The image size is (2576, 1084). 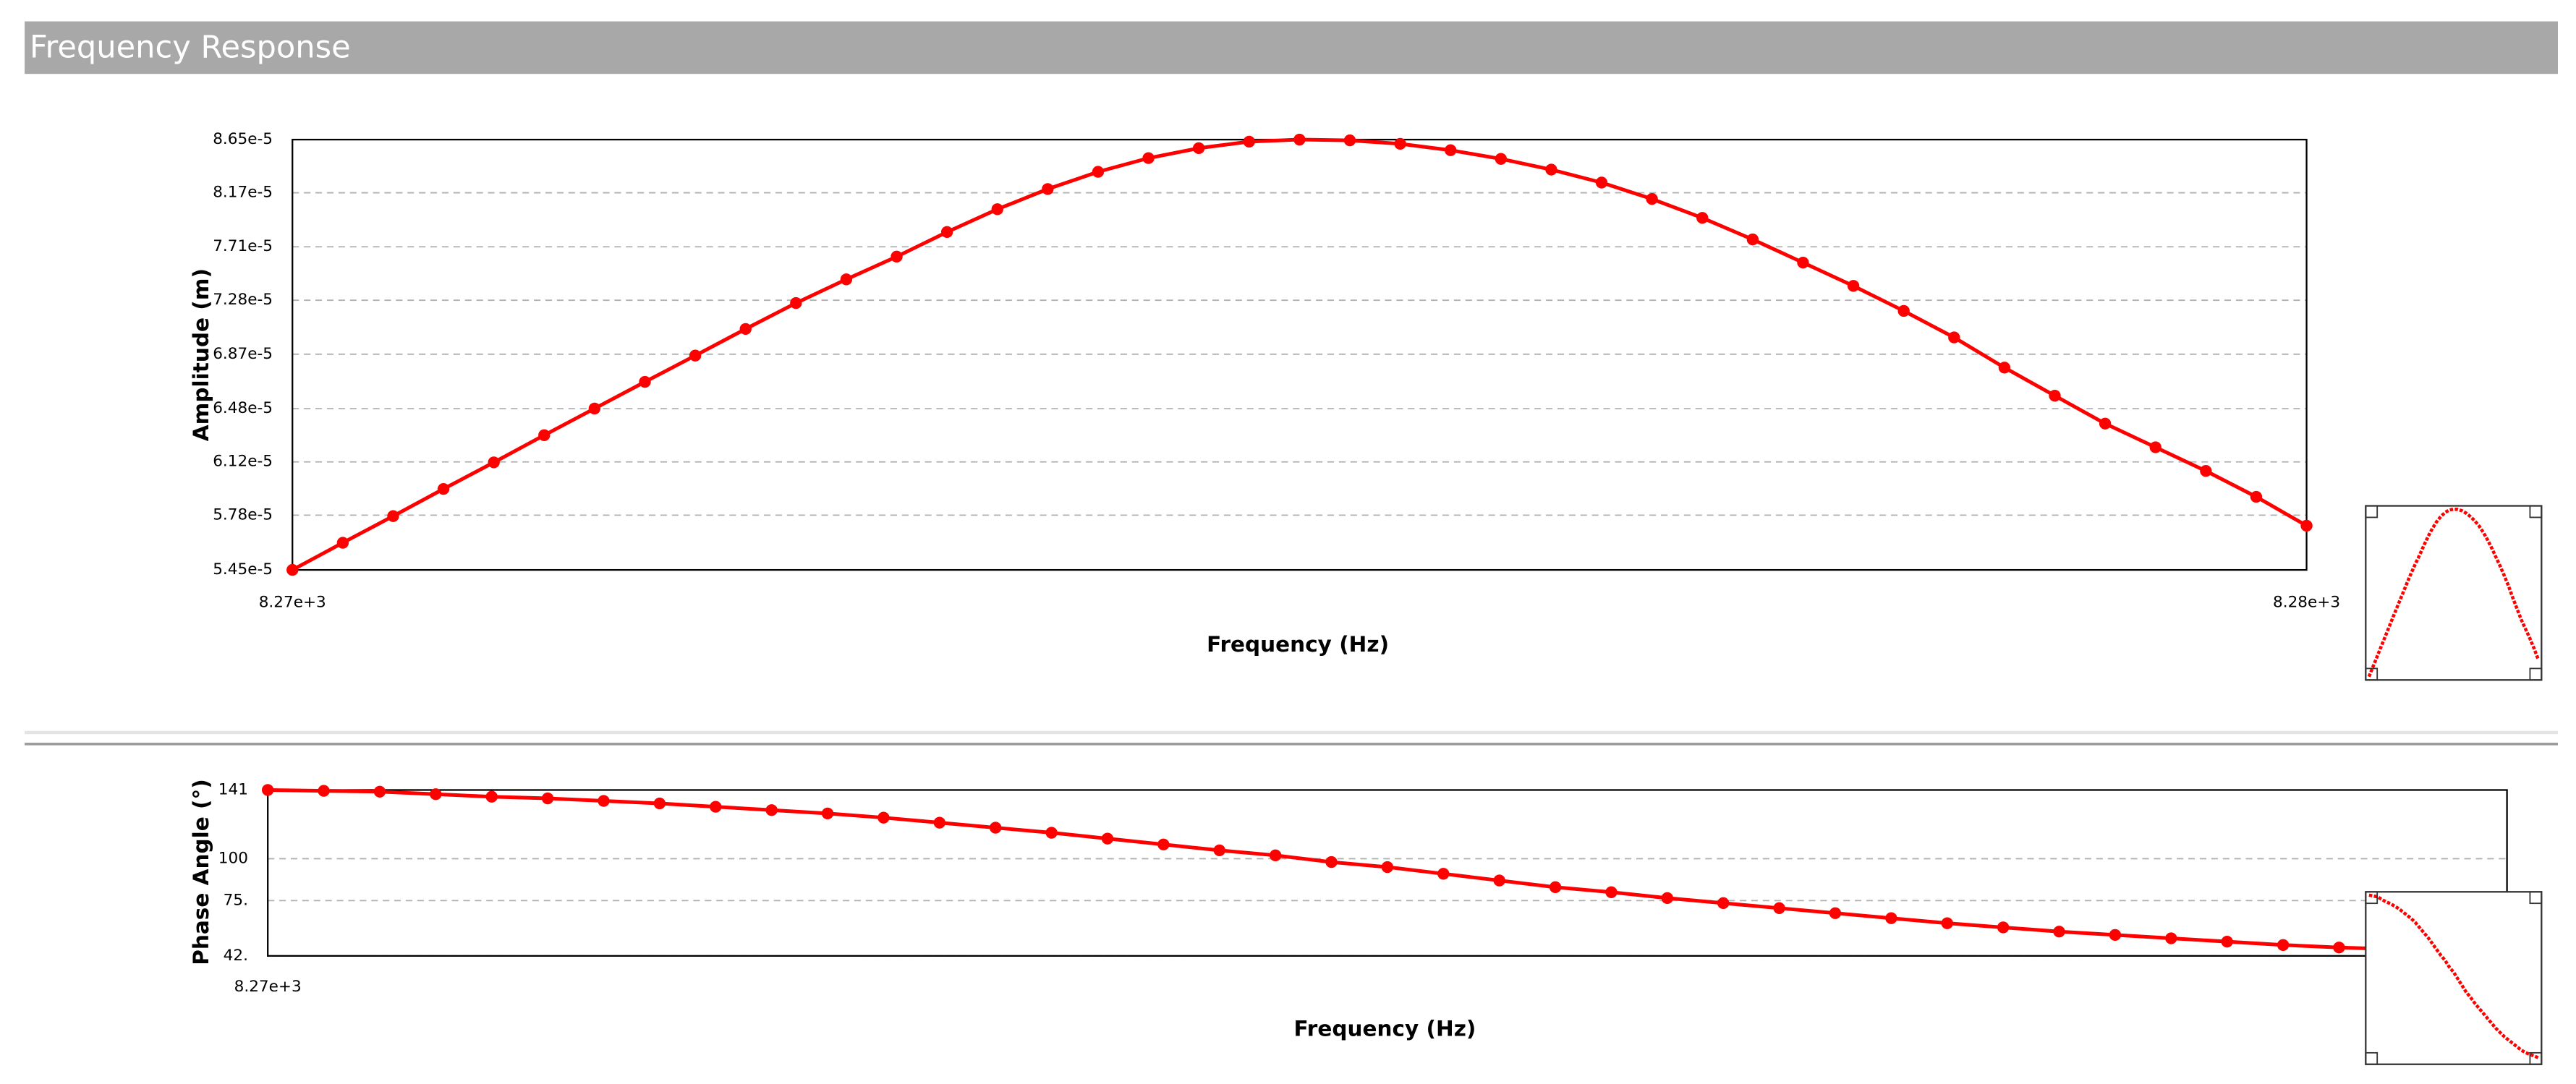 What do you see at coordinates (243, 514) in the screenshot?
I see `y-tick-label: 5.78e-5` at bounding box center [243, 514].